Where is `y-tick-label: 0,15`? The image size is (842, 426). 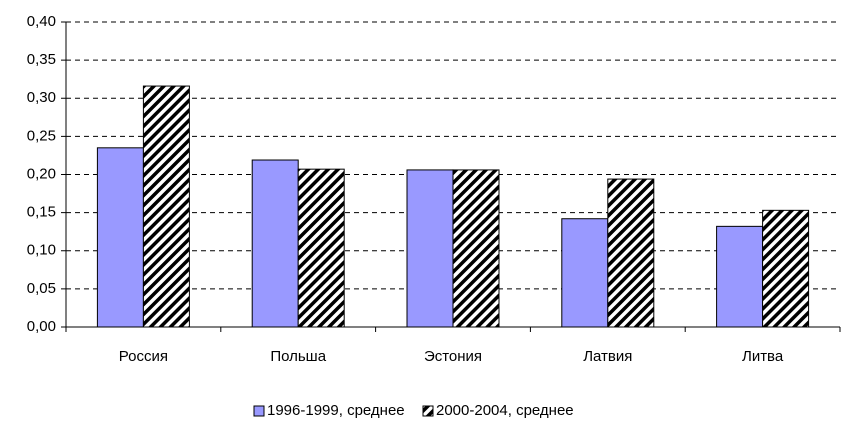
y-tick-label: 0,15 is located at coordinates (41, 212).